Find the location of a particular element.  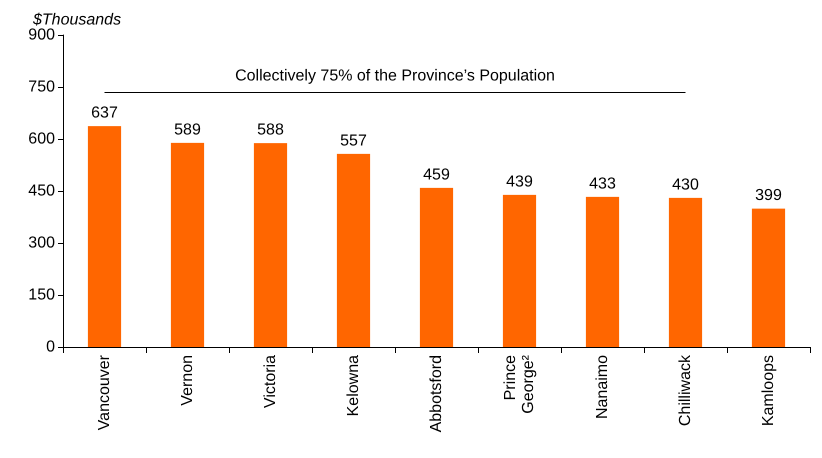

x-tick-label: Kamloops is located at coordinates (768, 390).